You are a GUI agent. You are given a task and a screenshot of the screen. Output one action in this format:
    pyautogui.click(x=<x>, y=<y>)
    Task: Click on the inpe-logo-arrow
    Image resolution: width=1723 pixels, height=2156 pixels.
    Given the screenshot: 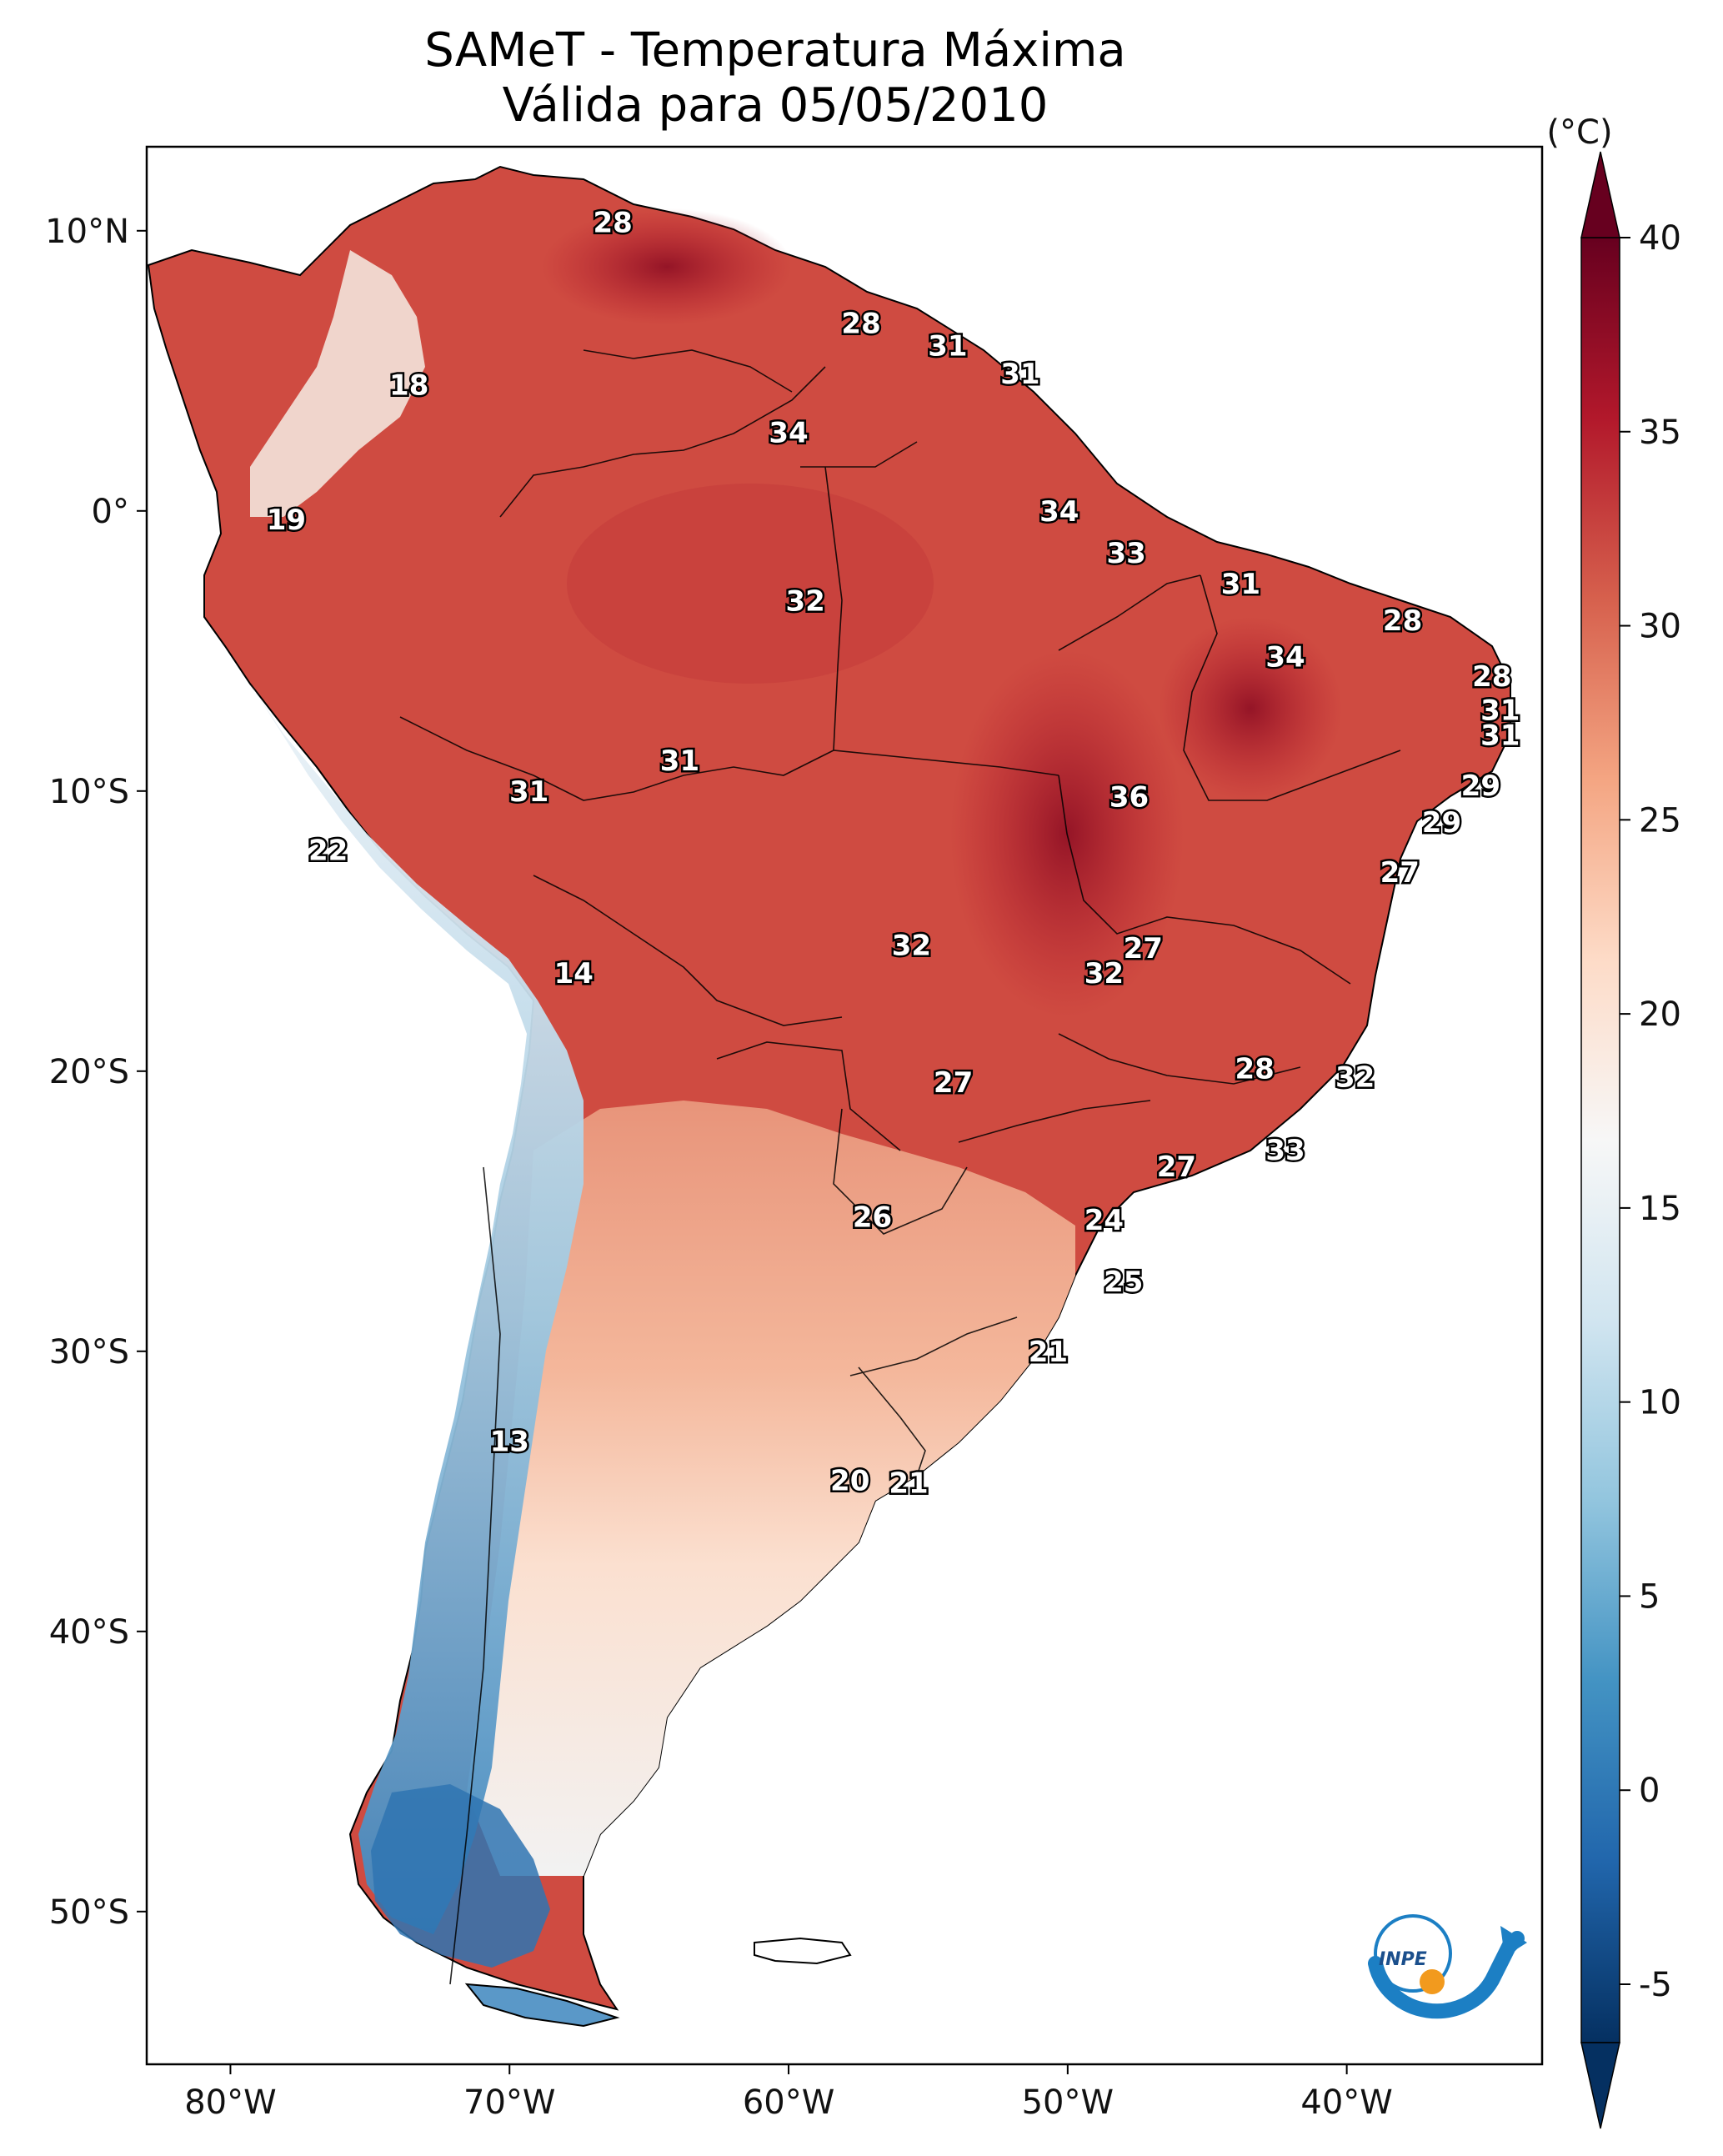 What is the action you would take?
    pyautogui.click(x=1513, y=1941)
    